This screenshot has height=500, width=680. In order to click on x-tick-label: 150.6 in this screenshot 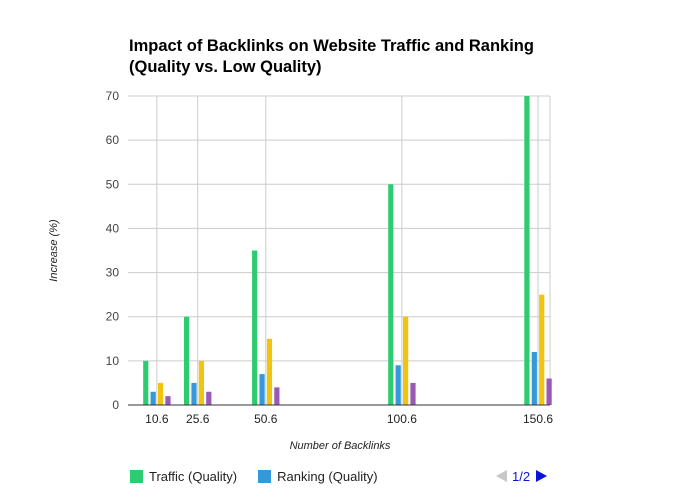, I will do `click(538, 419)`.